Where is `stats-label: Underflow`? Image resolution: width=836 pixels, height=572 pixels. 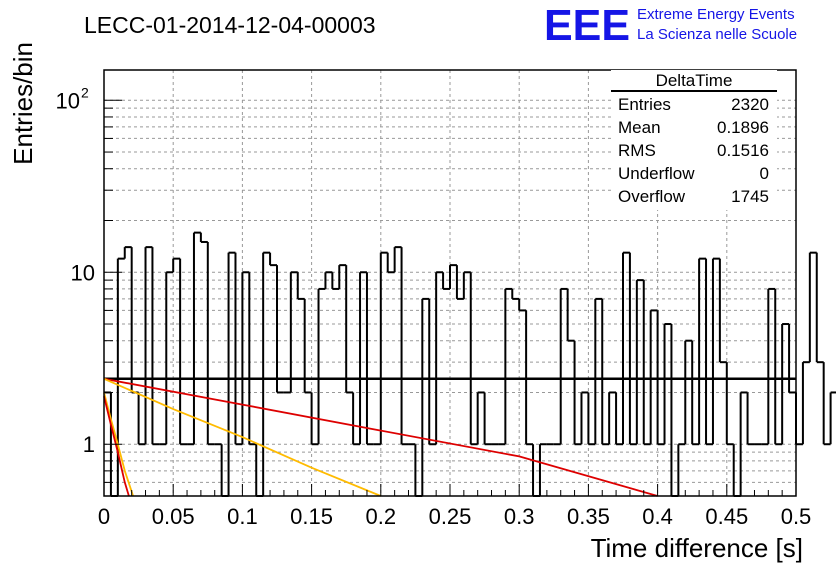
stats-label: Underflow is located at coordinates (656, 173).